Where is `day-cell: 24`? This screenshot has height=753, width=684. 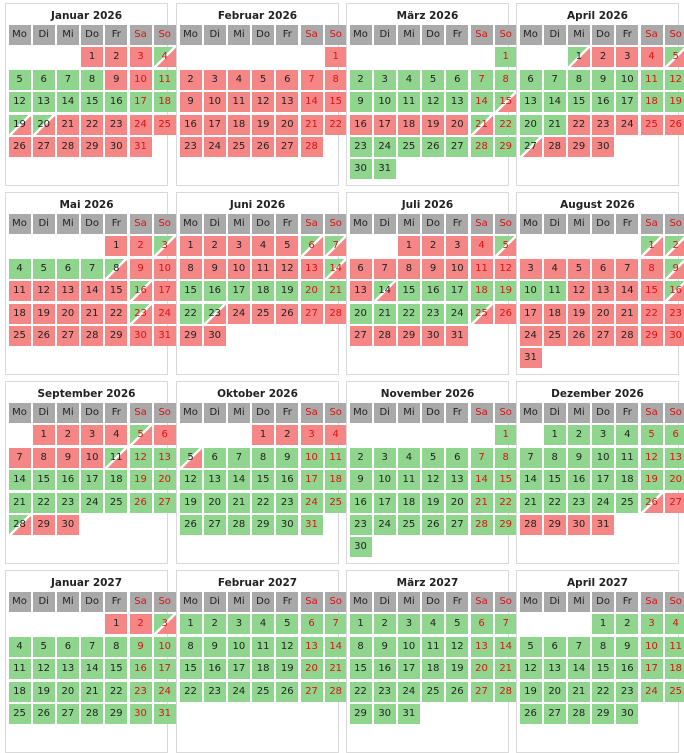
day-cell: 24 is located at coordinates (140, 124).